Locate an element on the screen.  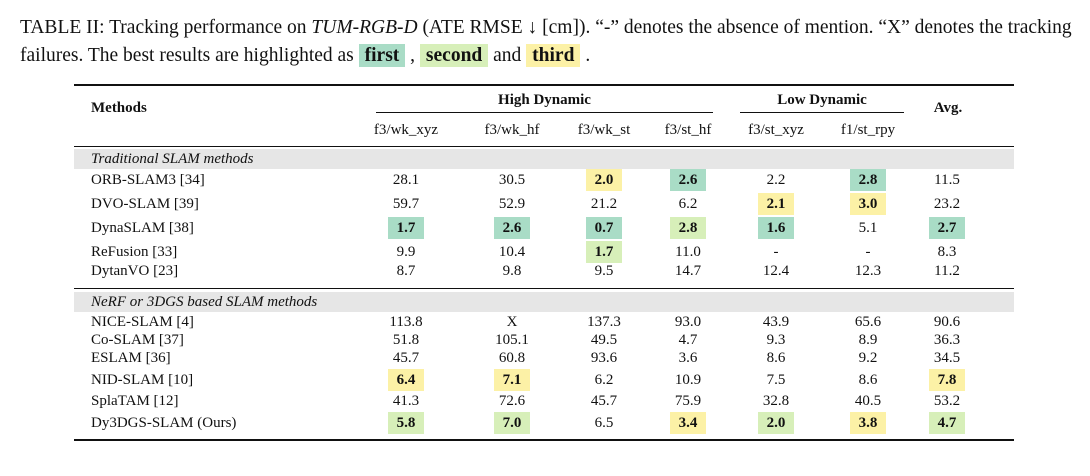
table-cell: 10.9 is located at coordinates (688, 380).